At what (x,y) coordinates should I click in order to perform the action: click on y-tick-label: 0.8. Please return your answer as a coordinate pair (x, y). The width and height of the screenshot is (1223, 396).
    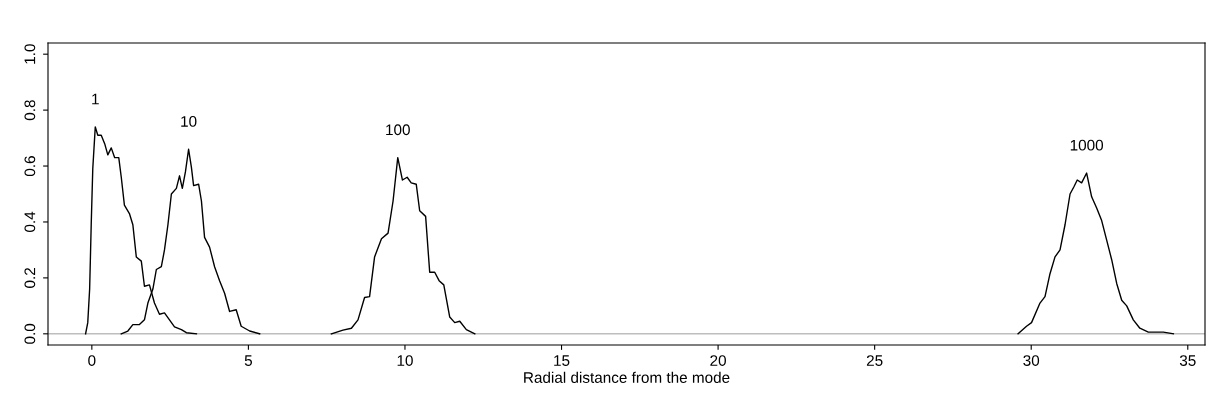
    Looking at the image, I should click on (30, 110).